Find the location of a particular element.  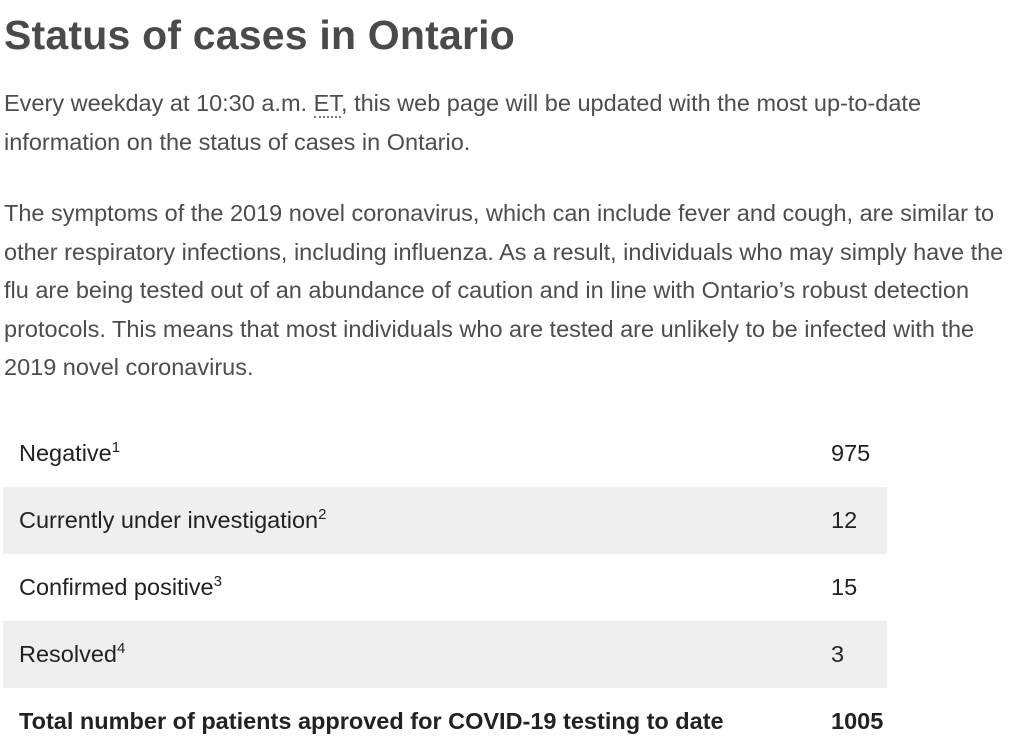

row-label: Confirmed positive is located at coordinates (116, 587).